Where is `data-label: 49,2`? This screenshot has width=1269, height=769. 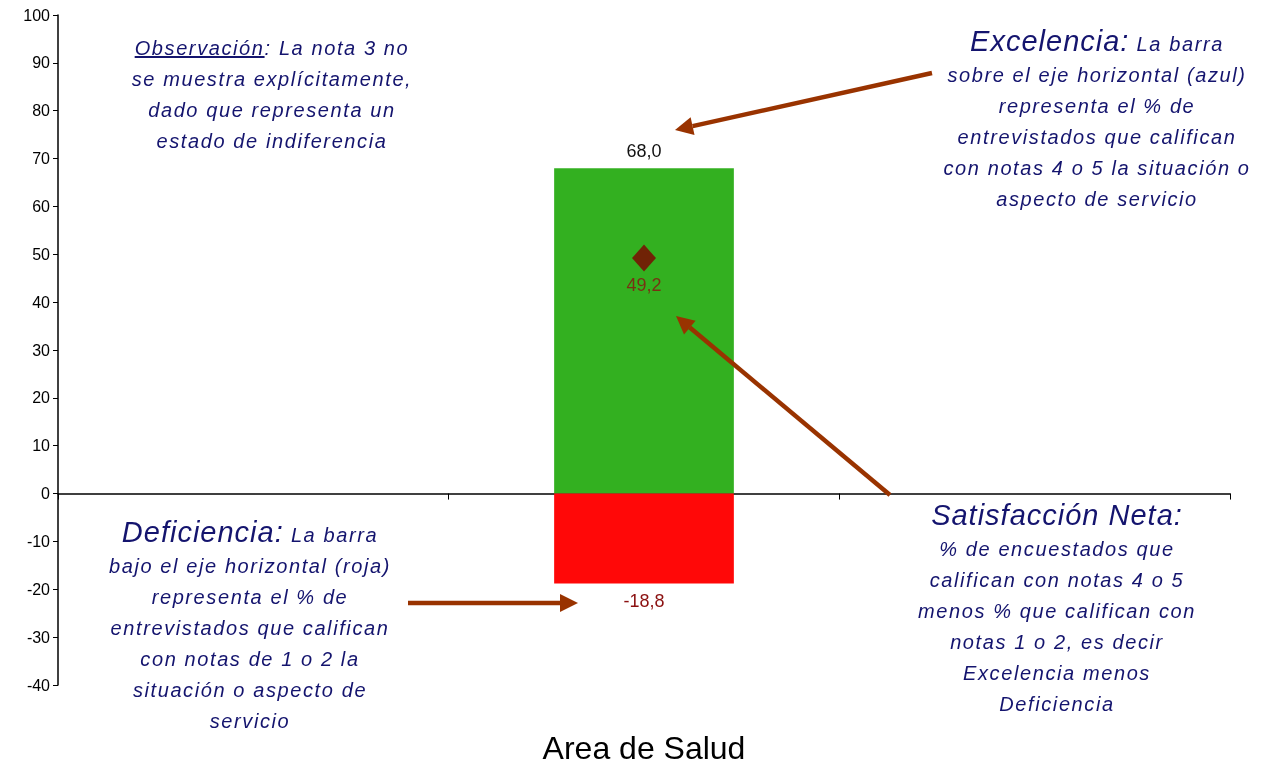
data-label: 49,2 is located at coordinates (644, 284).